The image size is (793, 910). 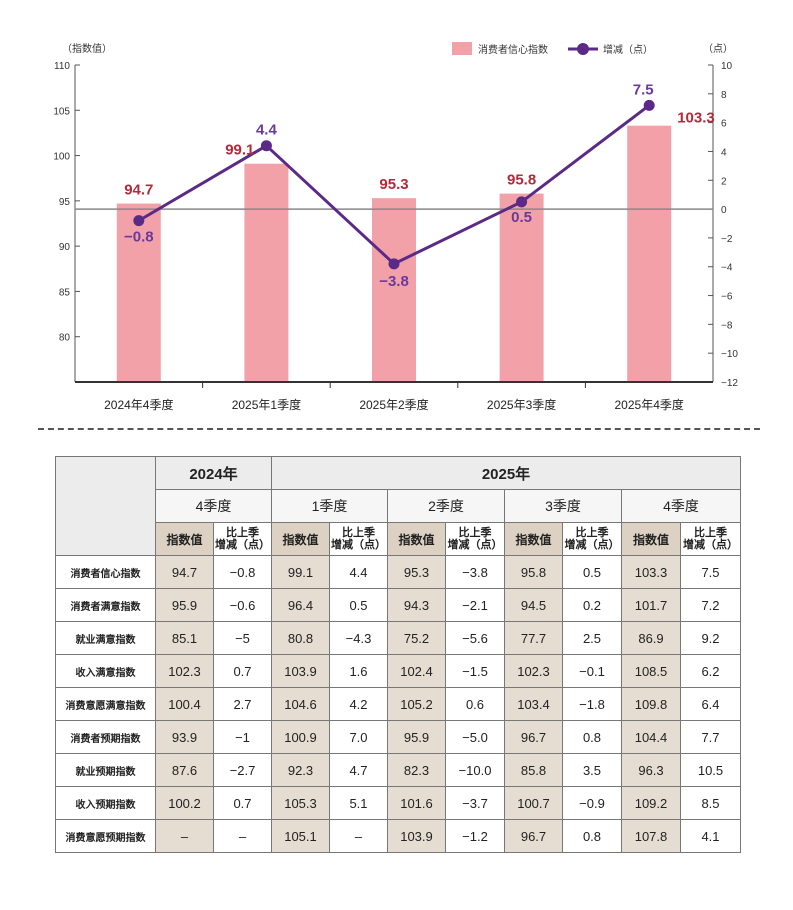 I want to click on cell-index-value: 102.4, so click(x=416, y=671).